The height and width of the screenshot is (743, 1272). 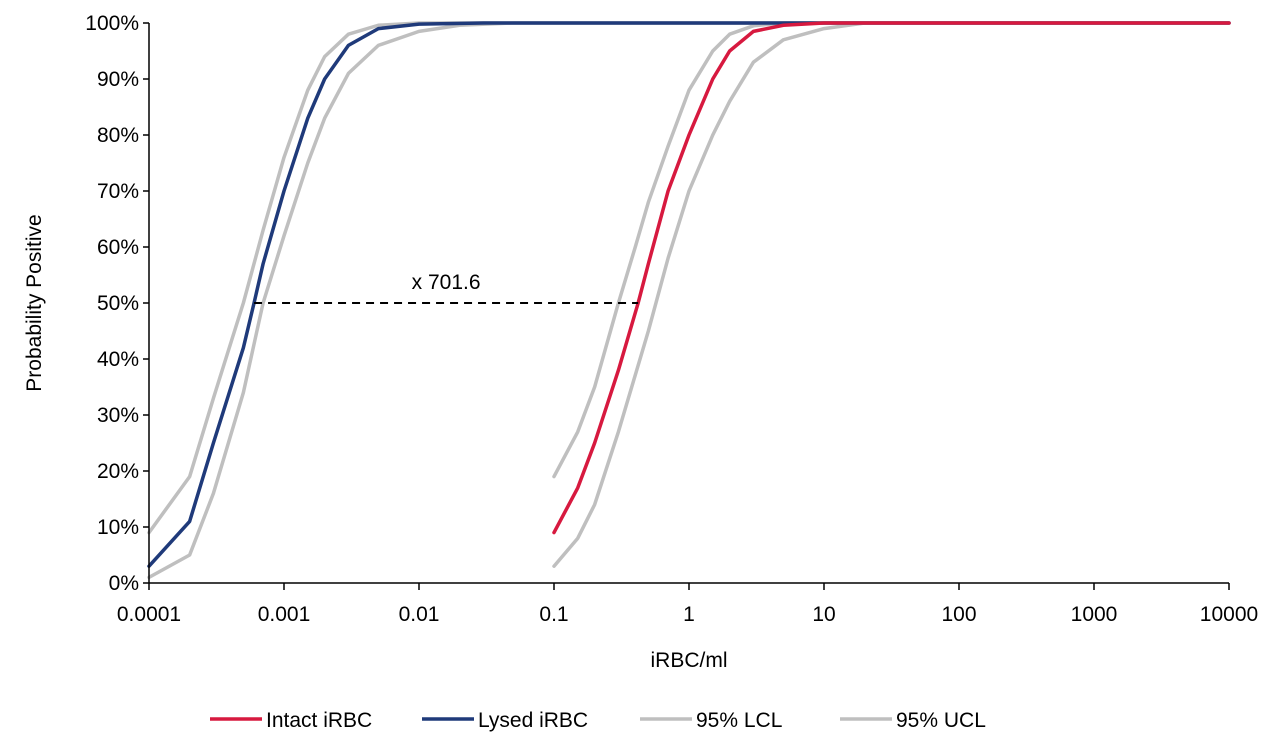 What do you see at coordinates (446, 282) in the screenshot?
I see `annotation-label: x 701.6` at bounding box center [446, 282].